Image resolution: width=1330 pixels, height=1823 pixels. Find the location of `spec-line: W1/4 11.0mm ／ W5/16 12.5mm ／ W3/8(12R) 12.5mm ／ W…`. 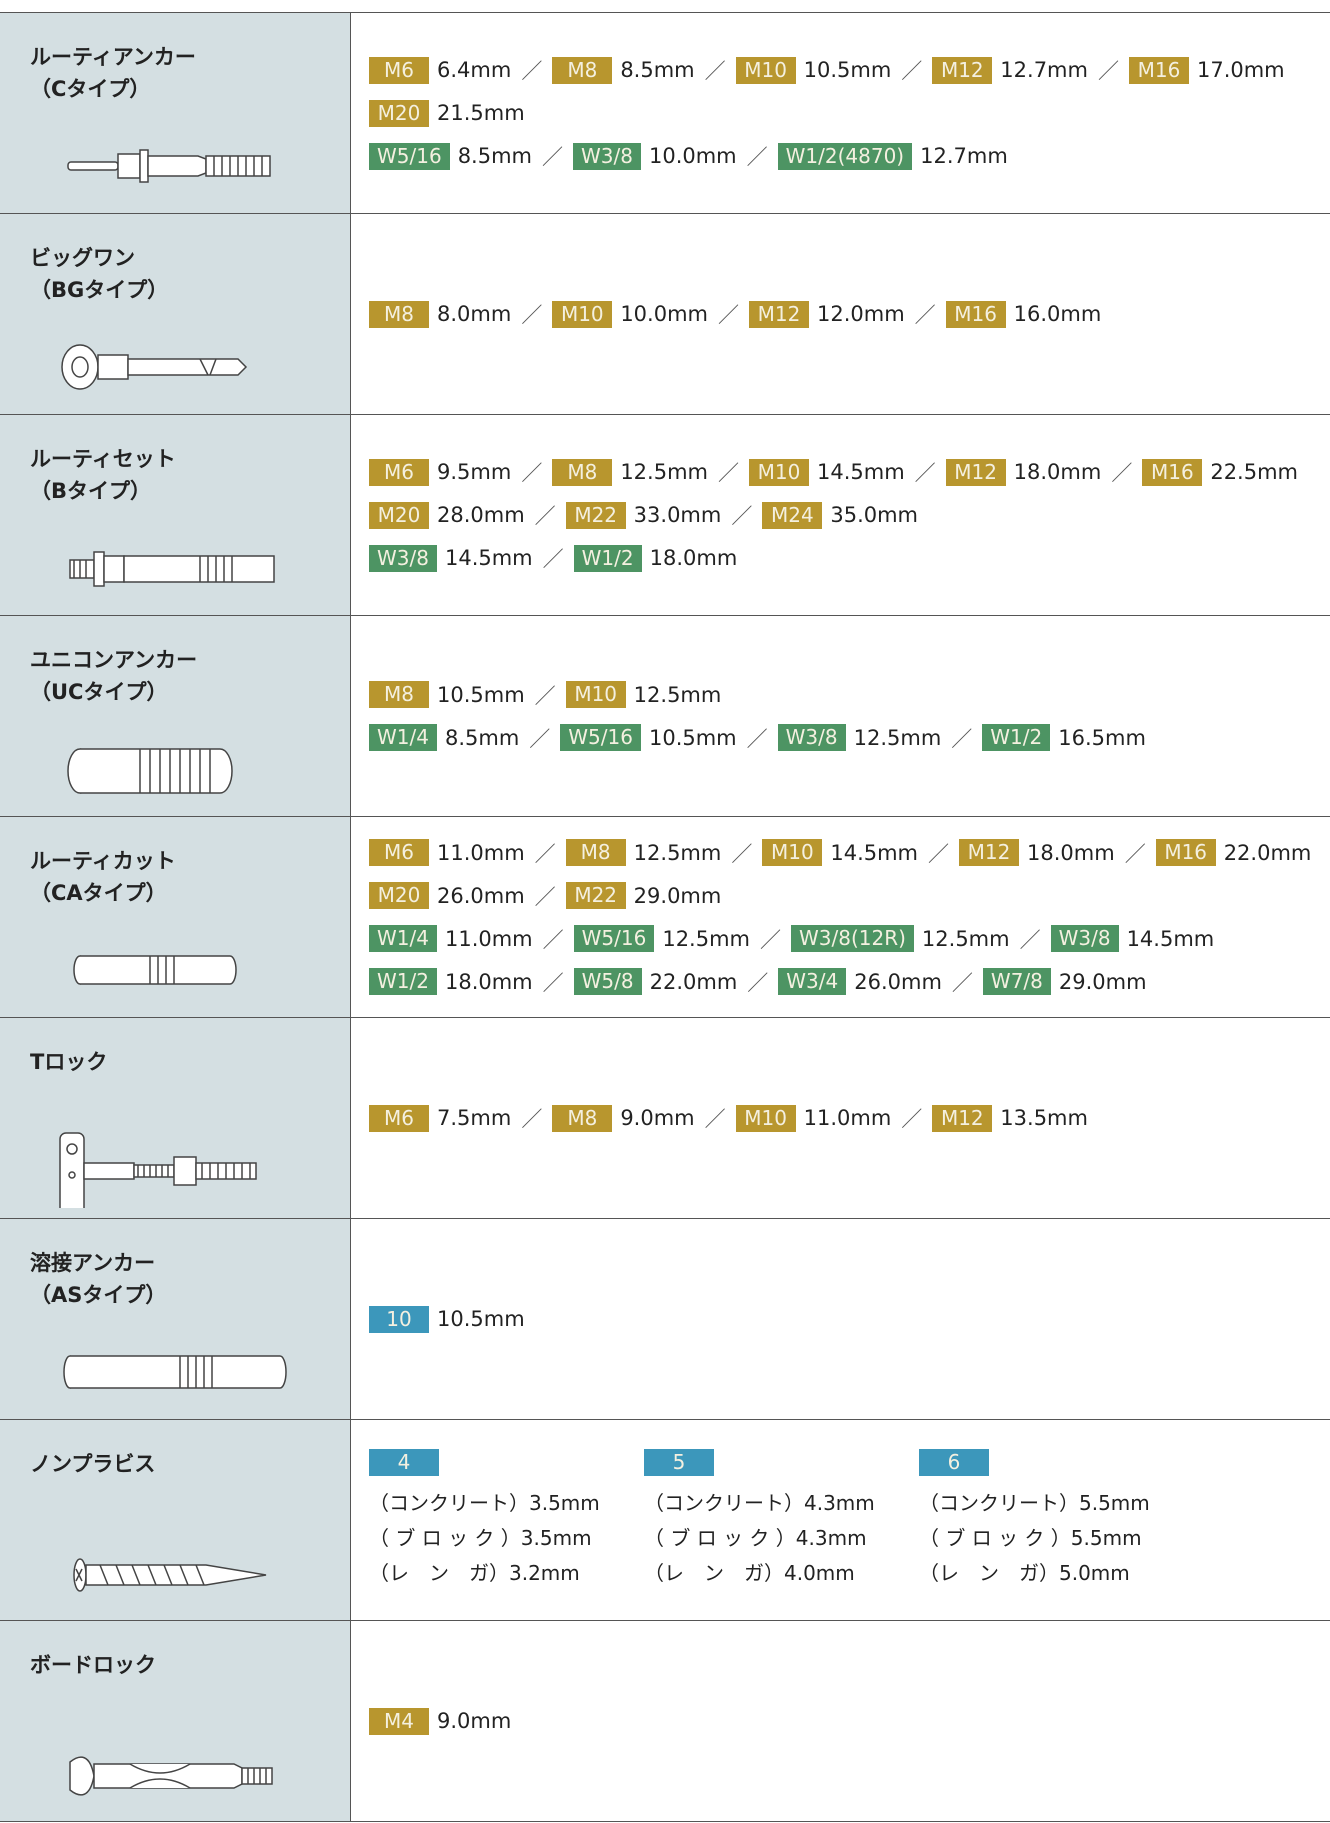

spec-line: W1/4 11.0mm ／ W5/16 12.5mm ／ W3/8(12R) 12.5mm ／ W… is located at coordinates (849, 938).